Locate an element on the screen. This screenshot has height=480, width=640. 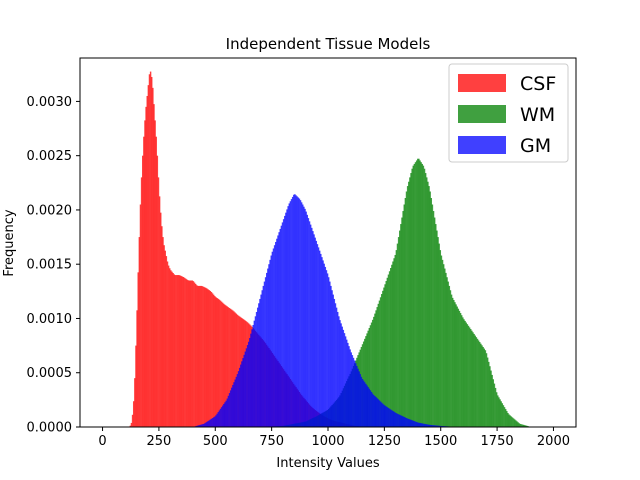
legend-label-gm: GM is located at coordinates (535, 146).